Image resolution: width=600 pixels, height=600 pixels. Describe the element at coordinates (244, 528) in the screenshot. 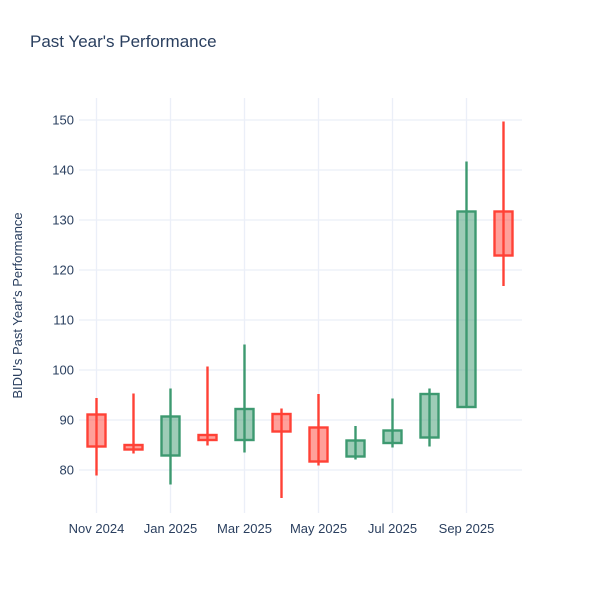

I see `x-tick-label: Mar 2025` at that location.